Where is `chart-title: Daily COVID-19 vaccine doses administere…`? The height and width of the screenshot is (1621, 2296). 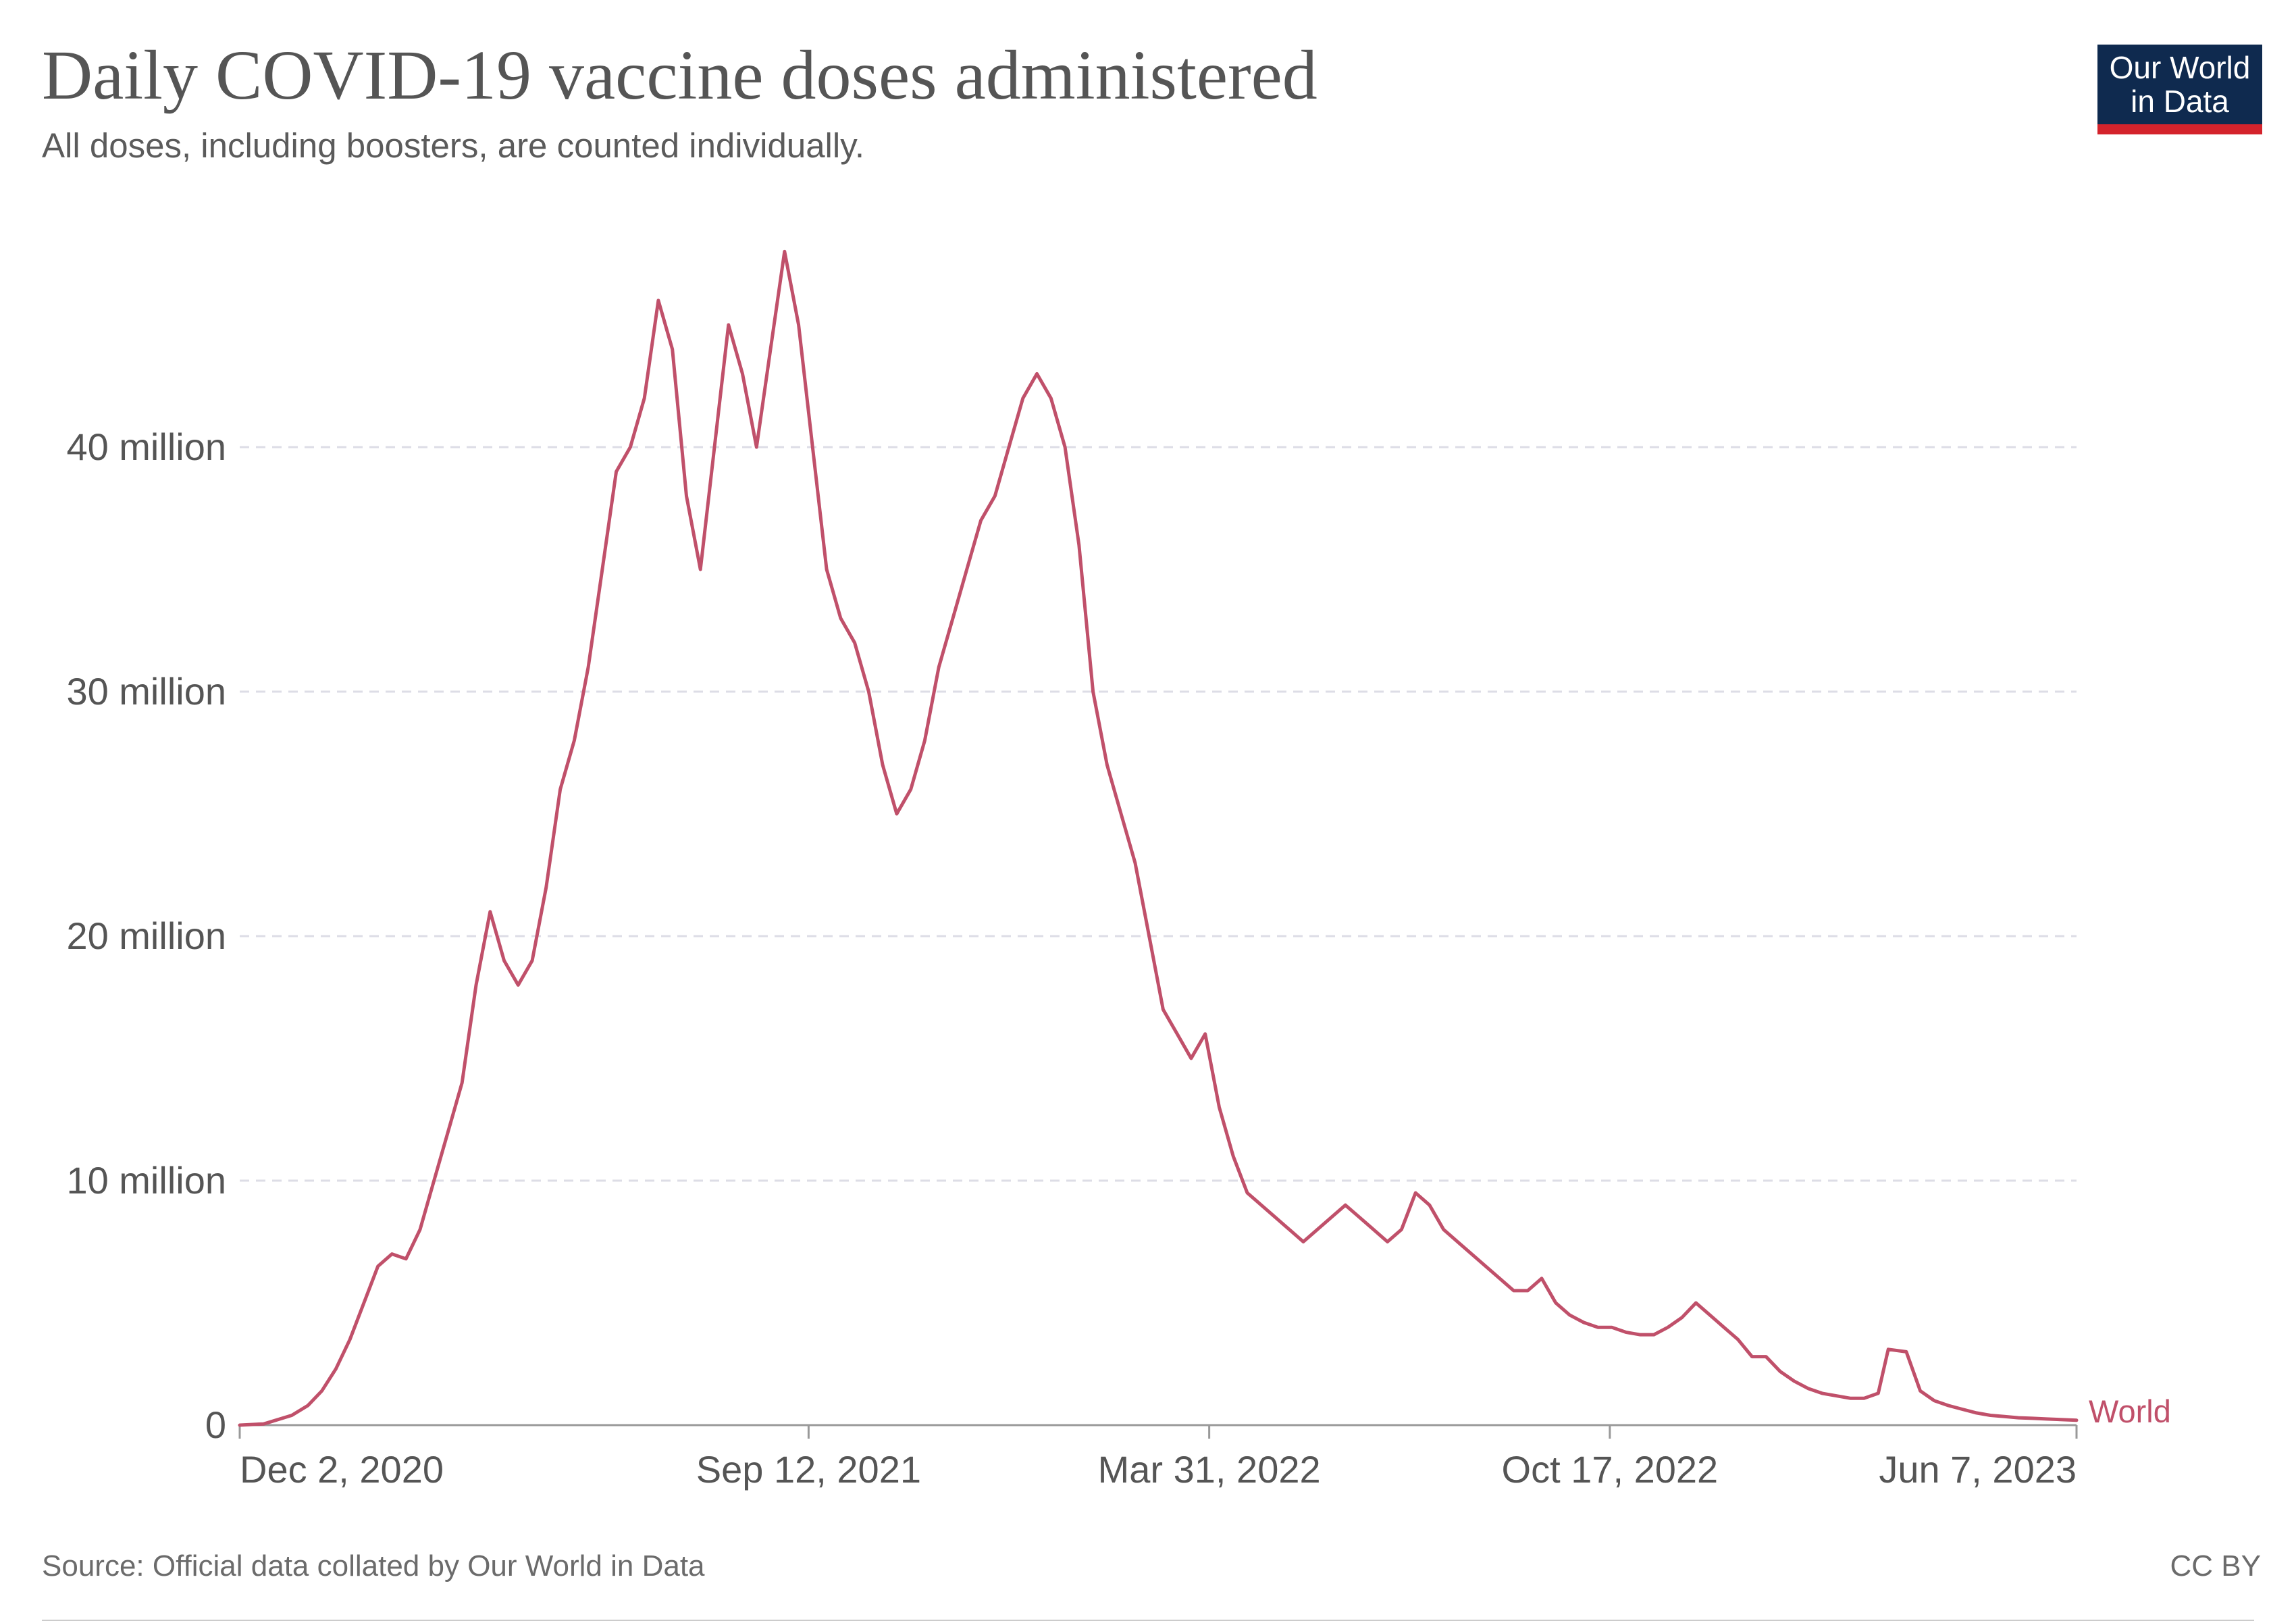 chart-title: Daily COVID-19 vaccine doses administere… is located at coordinates (679, 75).